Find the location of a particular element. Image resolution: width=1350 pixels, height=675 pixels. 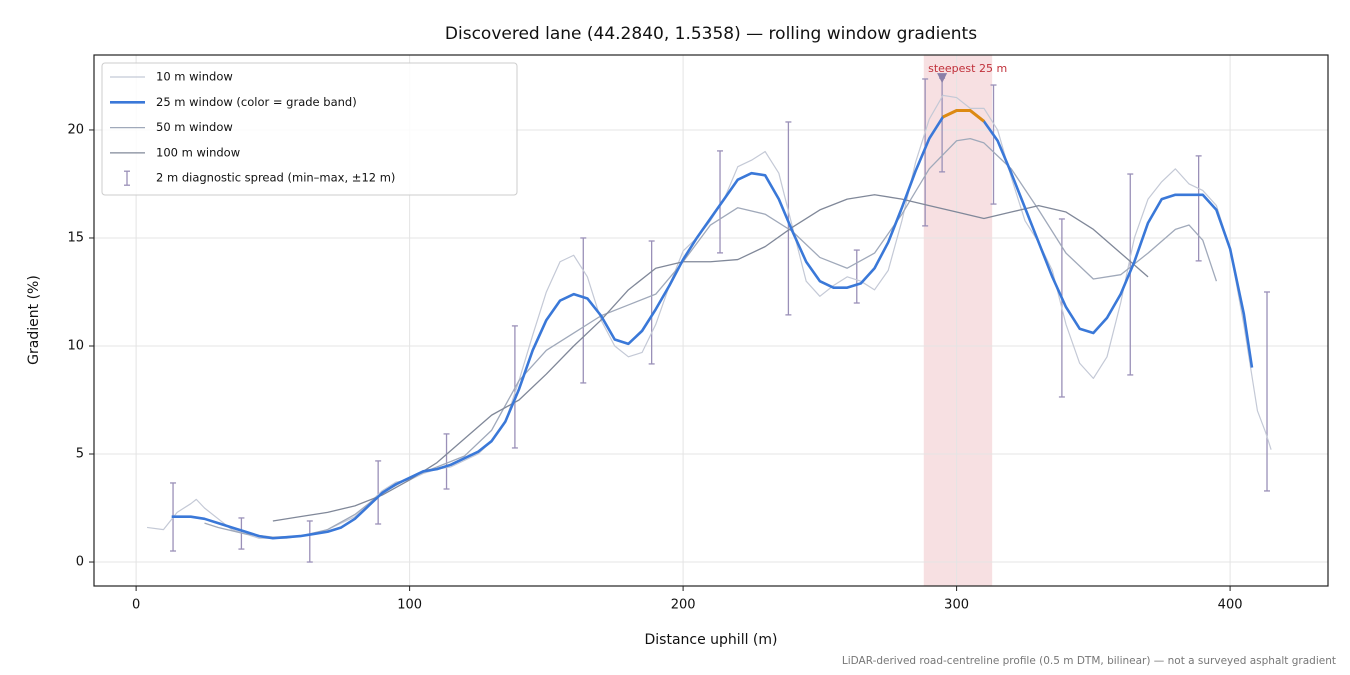

legend-label: 25 m window (color = grade band) is located at coordinates (256, 102).